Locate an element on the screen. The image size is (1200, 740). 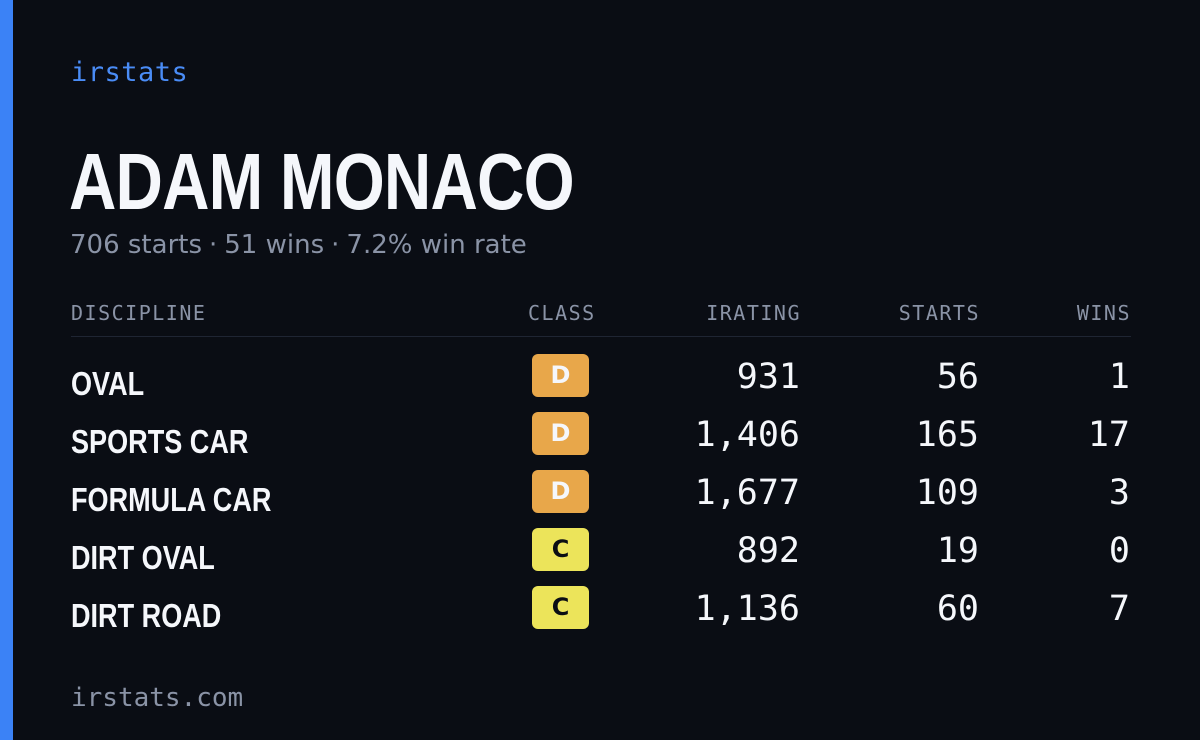
starts-value: 19 is located at coordinates (957, 551).